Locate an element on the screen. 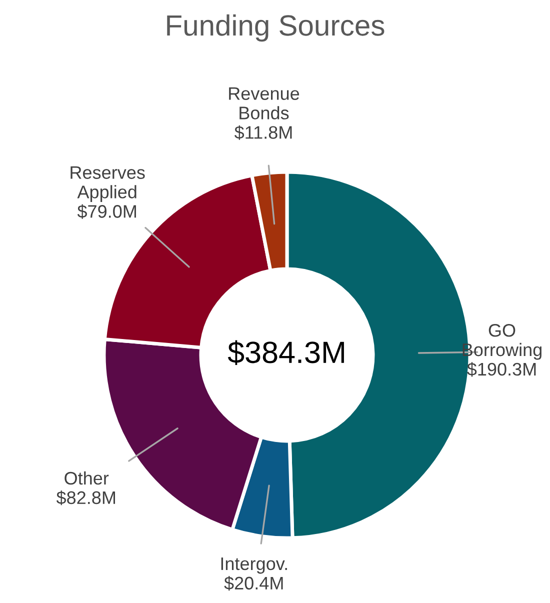 This screenshot has width=550, height=603. slice-label: GO Borrowing is located at coordinates (502, 342).